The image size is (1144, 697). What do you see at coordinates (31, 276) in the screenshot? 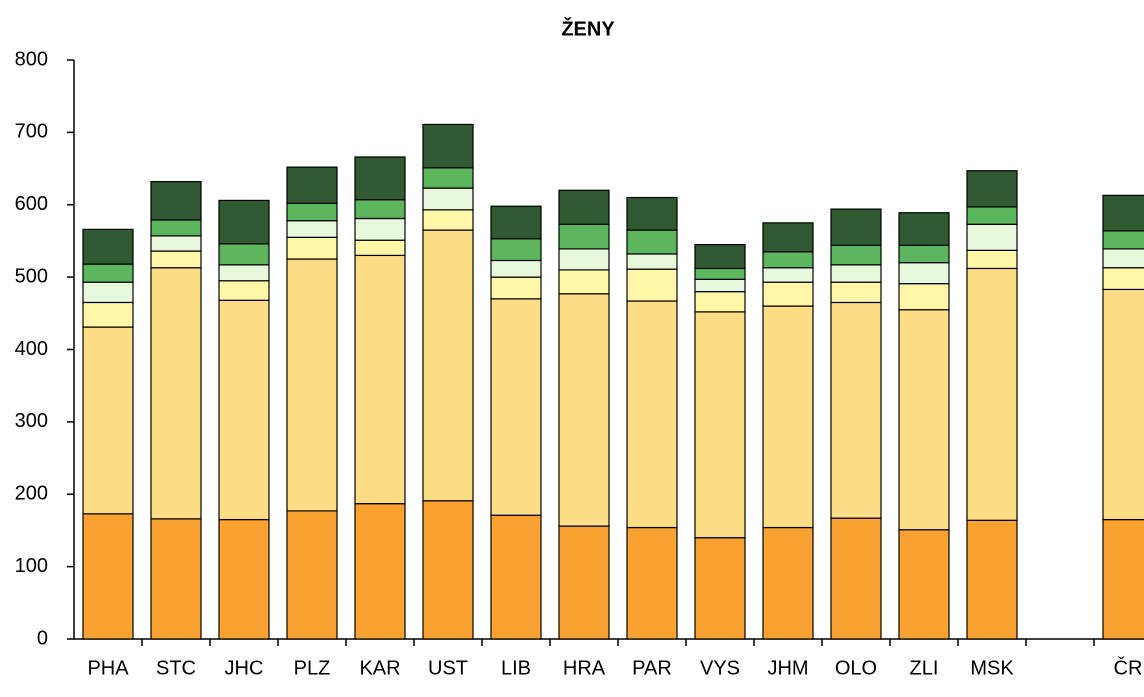
I see `y-tick-label: 500` at bounding box center [31, 276].